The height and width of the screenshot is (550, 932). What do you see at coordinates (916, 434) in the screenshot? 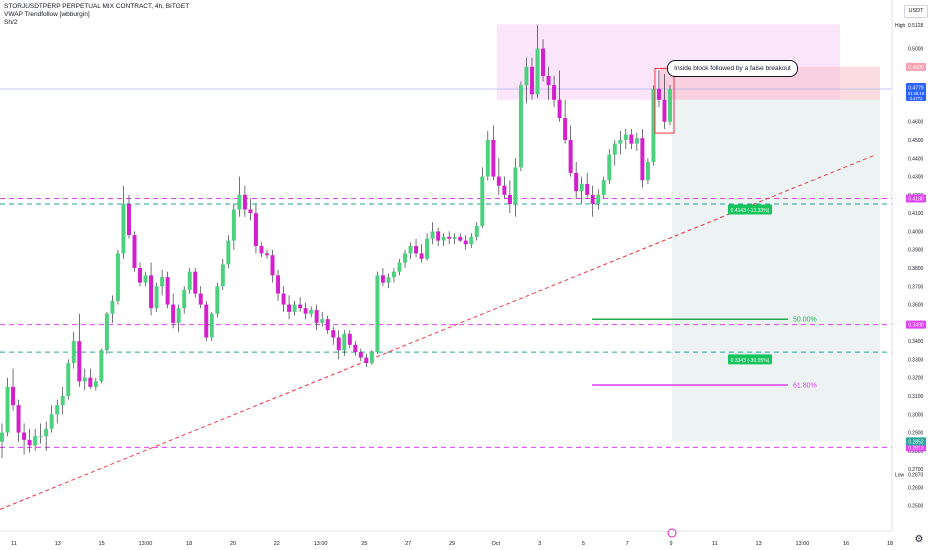
I see `y-tick-label: 0.2900` at bounding box center [916, 434].